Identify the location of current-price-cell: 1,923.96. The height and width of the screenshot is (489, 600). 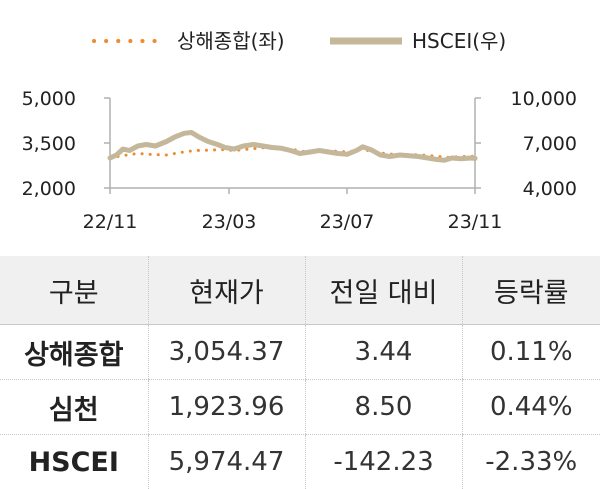
(226, 407).